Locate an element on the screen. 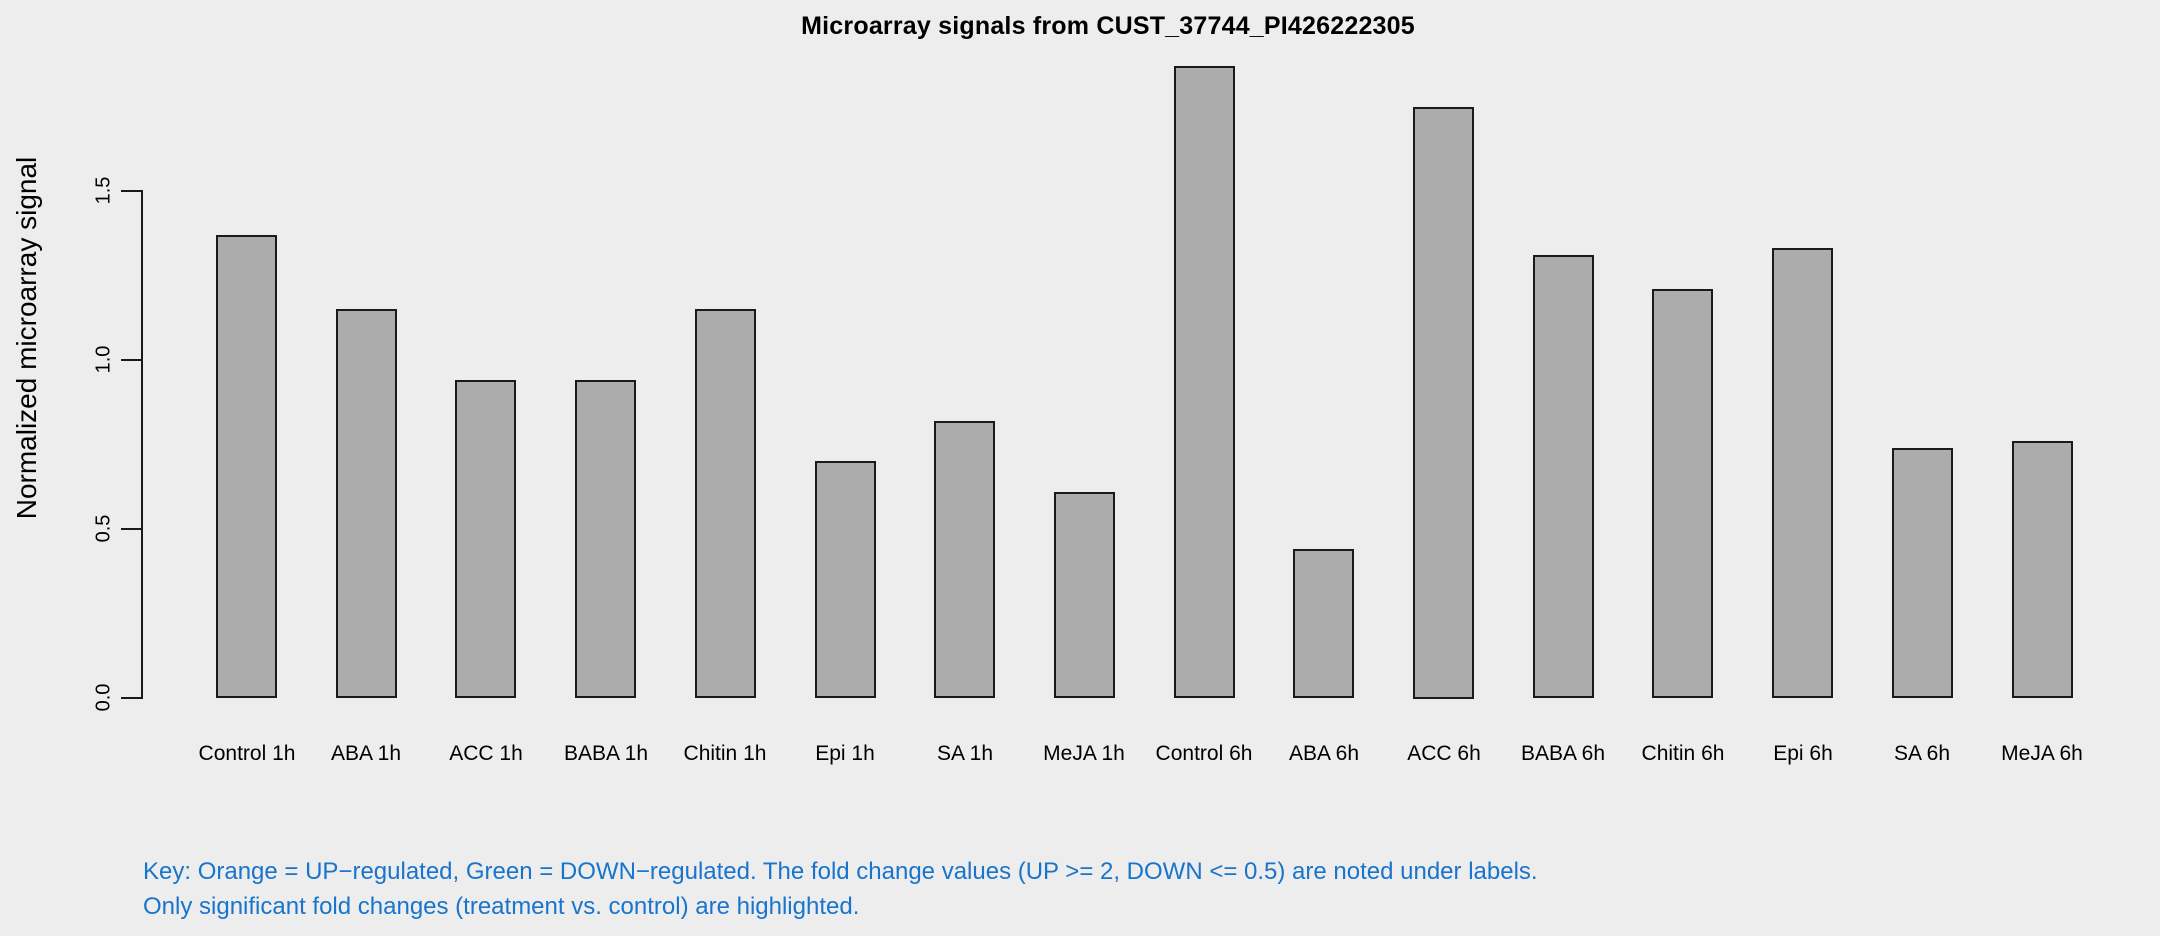 This screenshot has width=2160, height=936. y-tick-label: 1.0 is located at coordinates (103, 359).